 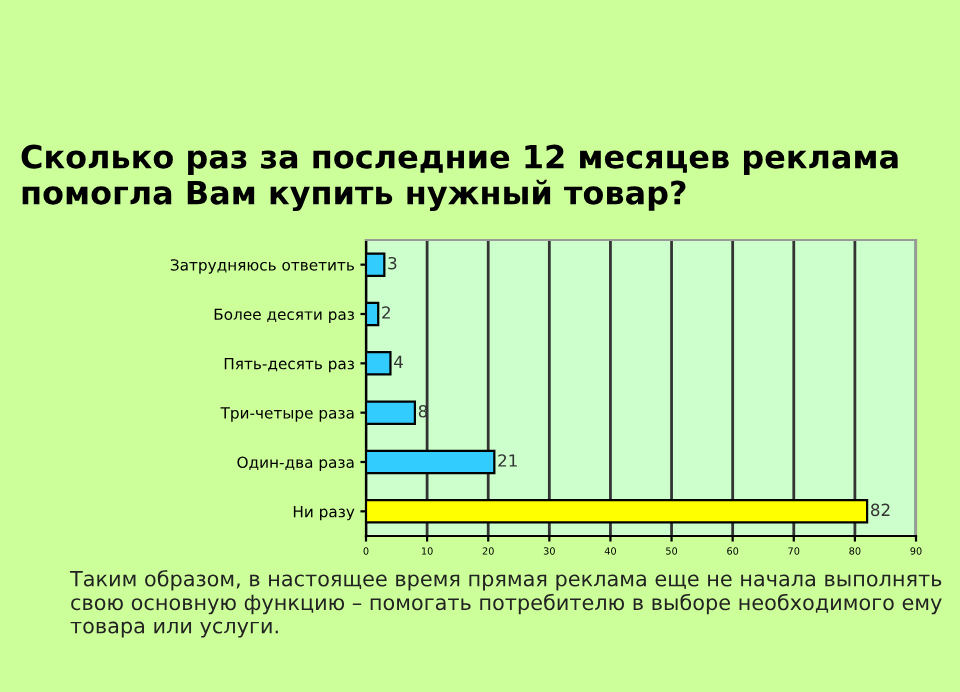 I want to click on data-label: 21, so click(x=507, y=460).